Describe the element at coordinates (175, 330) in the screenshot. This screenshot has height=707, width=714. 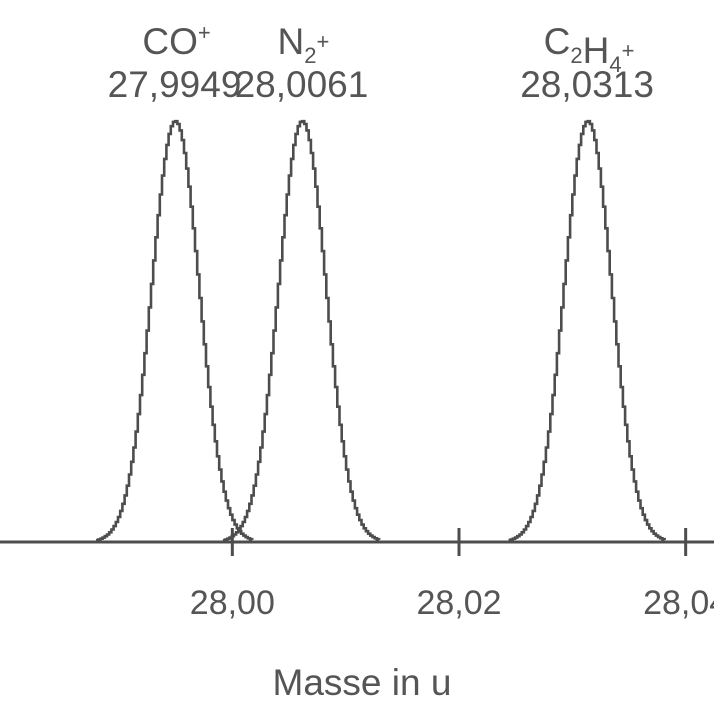
I see `peak-co` at that location.